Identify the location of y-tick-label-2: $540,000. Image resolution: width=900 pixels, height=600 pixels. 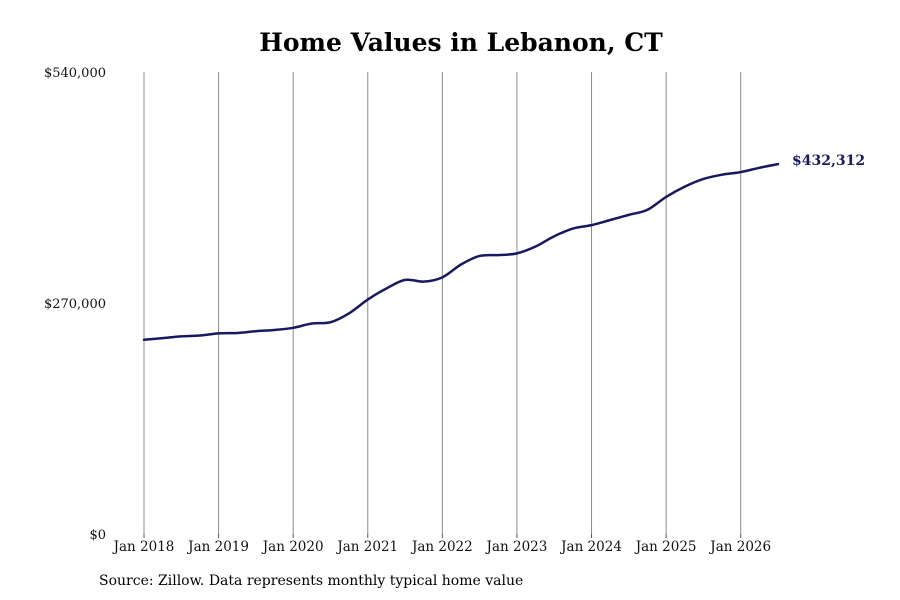
(75, 73).